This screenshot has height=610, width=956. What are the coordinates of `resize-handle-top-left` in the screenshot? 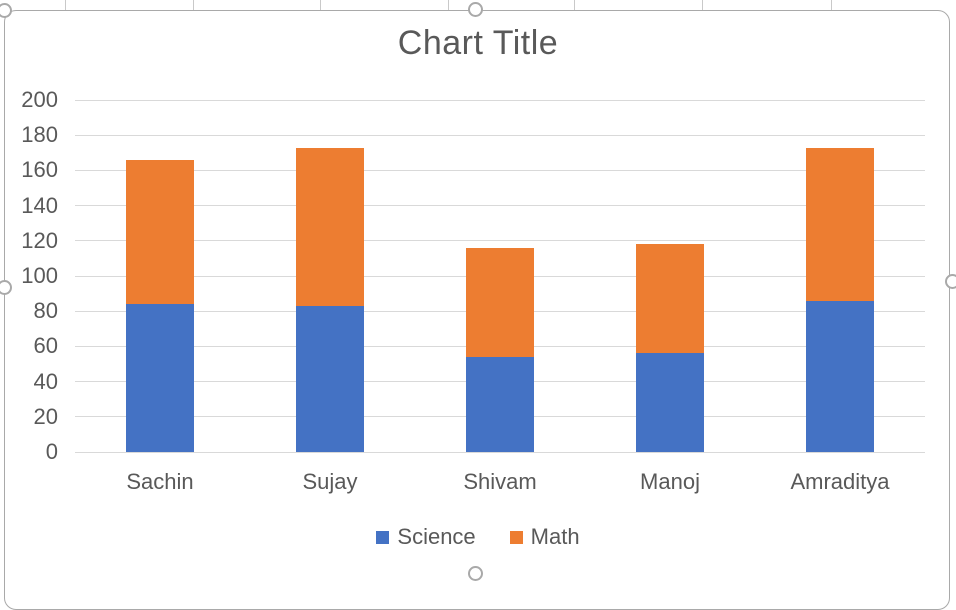 It's located at (6, 10).